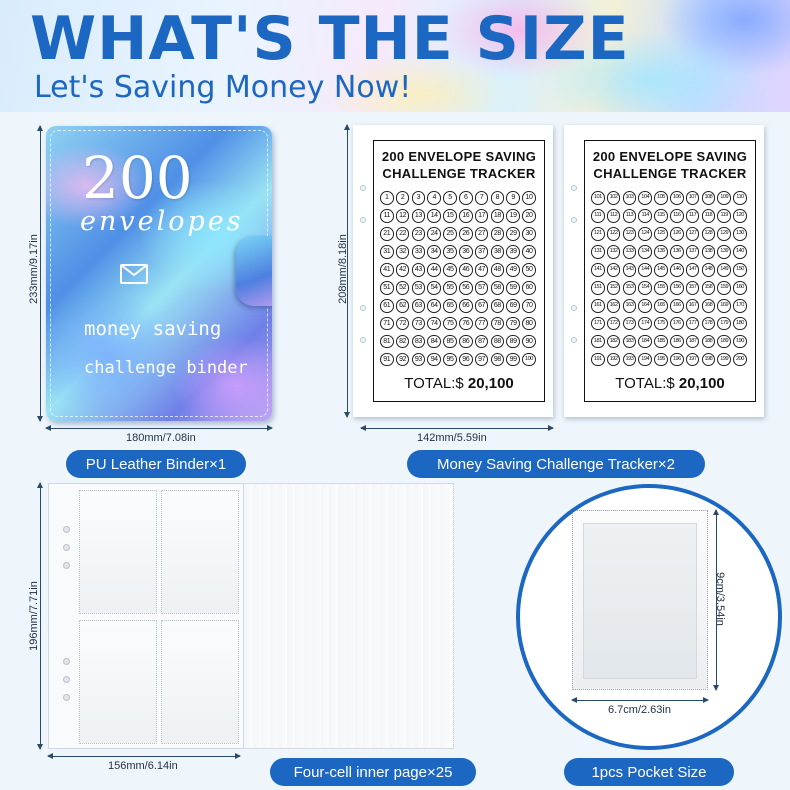  Describe the element at coordinates (645, 215) in the screenshot. I see `tracker-number-circle: 114` at that location.